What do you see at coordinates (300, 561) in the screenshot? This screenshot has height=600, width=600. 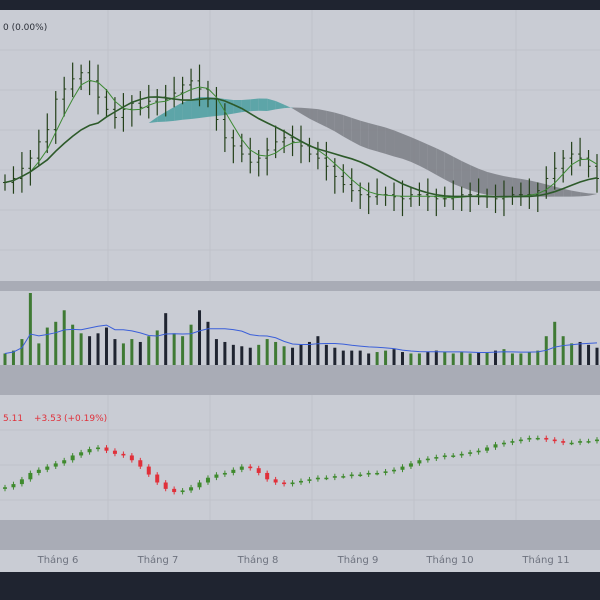 I see `x-axis-bg` at bounding box center [300, 561].